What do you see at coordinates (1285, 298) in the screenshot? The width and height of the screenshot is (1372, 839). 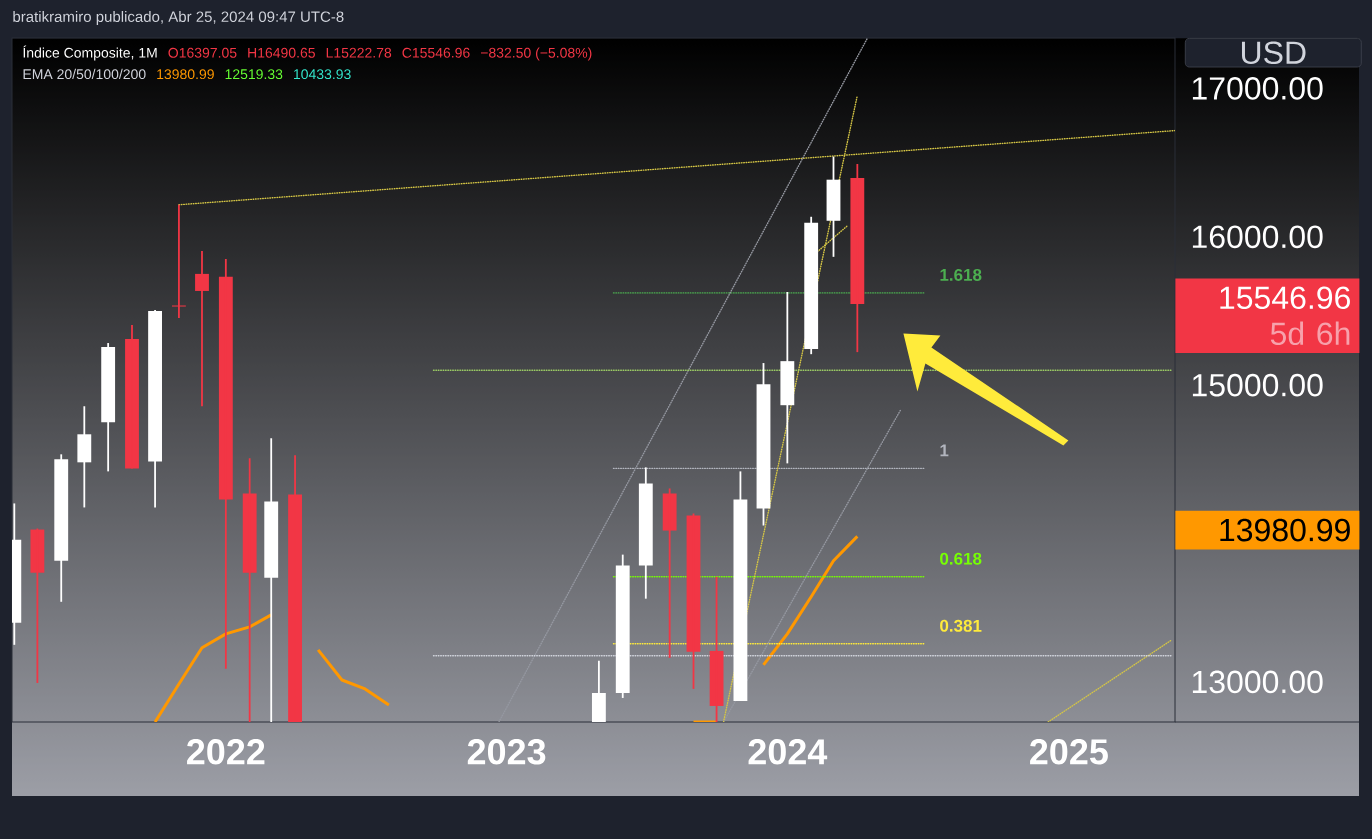 I see `text: 15546.96` at bounding box center [1285, 298].